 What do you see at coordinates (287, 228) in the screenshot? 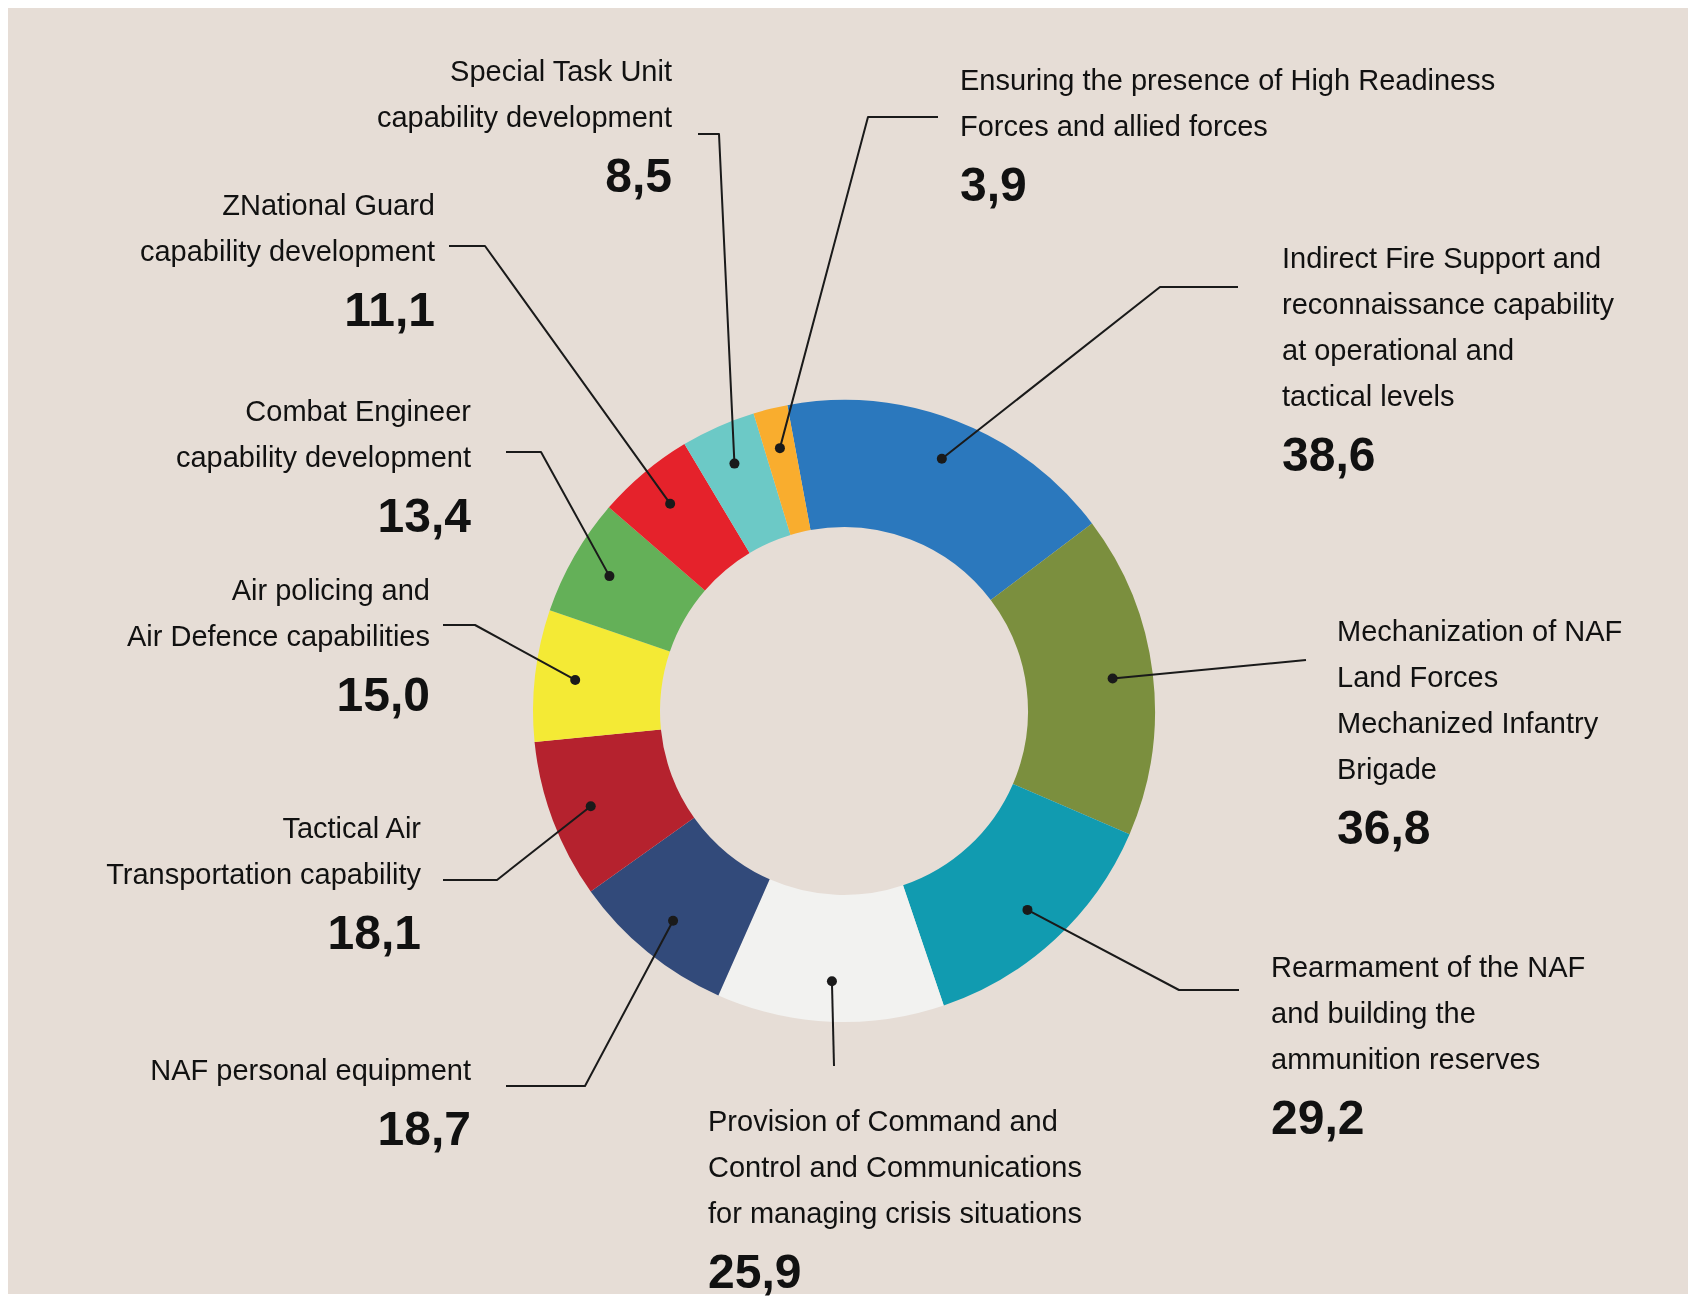
I see `slice-label: ZNational Guard capability development` at bounding box center [287, 228].